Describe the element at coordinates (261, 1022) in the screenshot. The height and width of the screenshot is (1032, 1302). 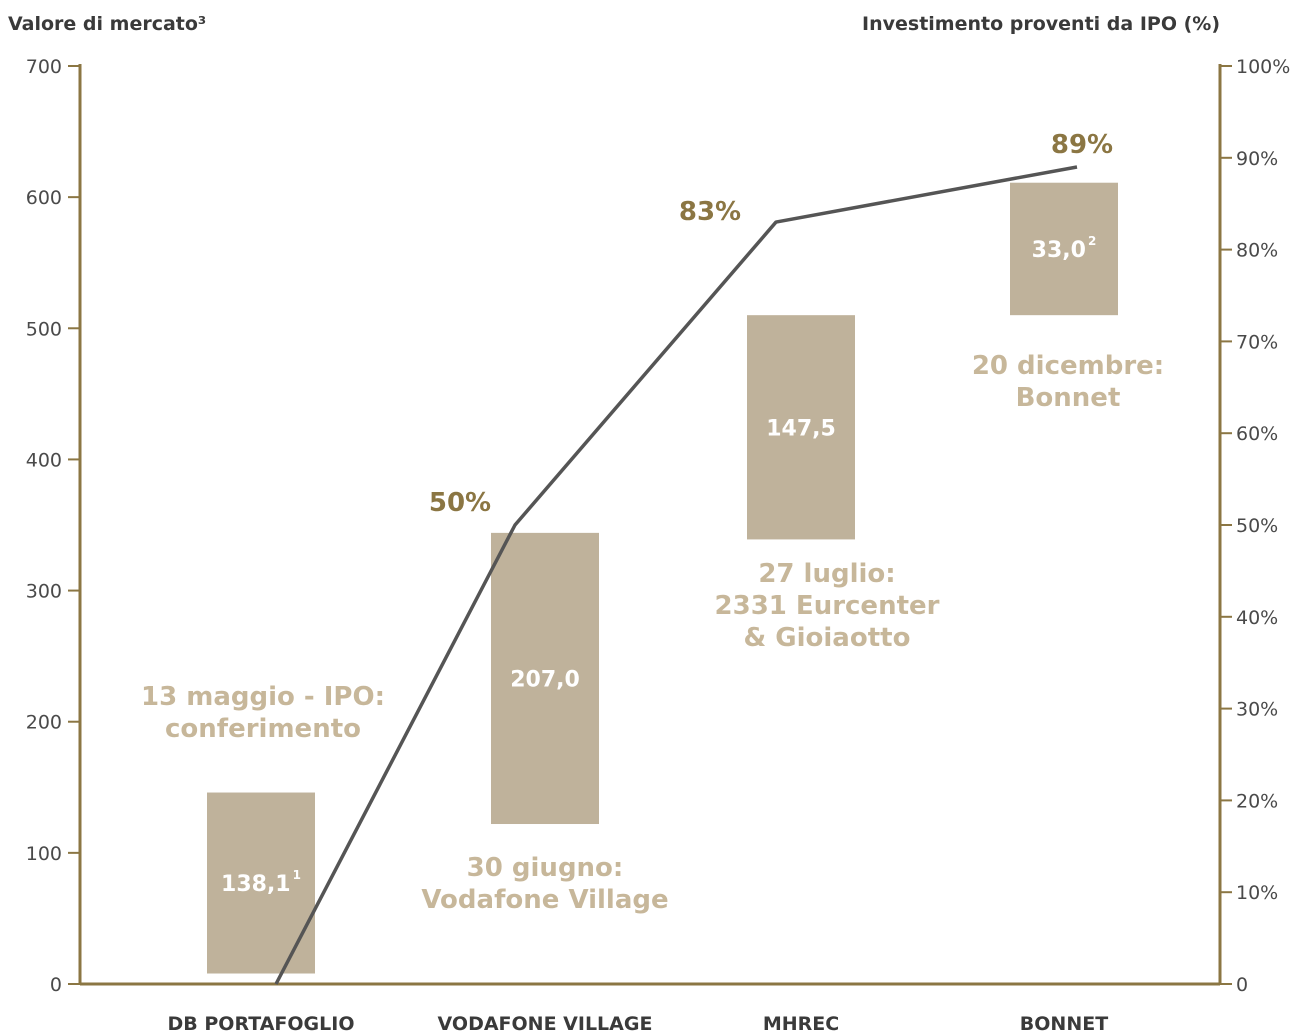
I see `category-label: DB PORTAFOGLIO` at that location.